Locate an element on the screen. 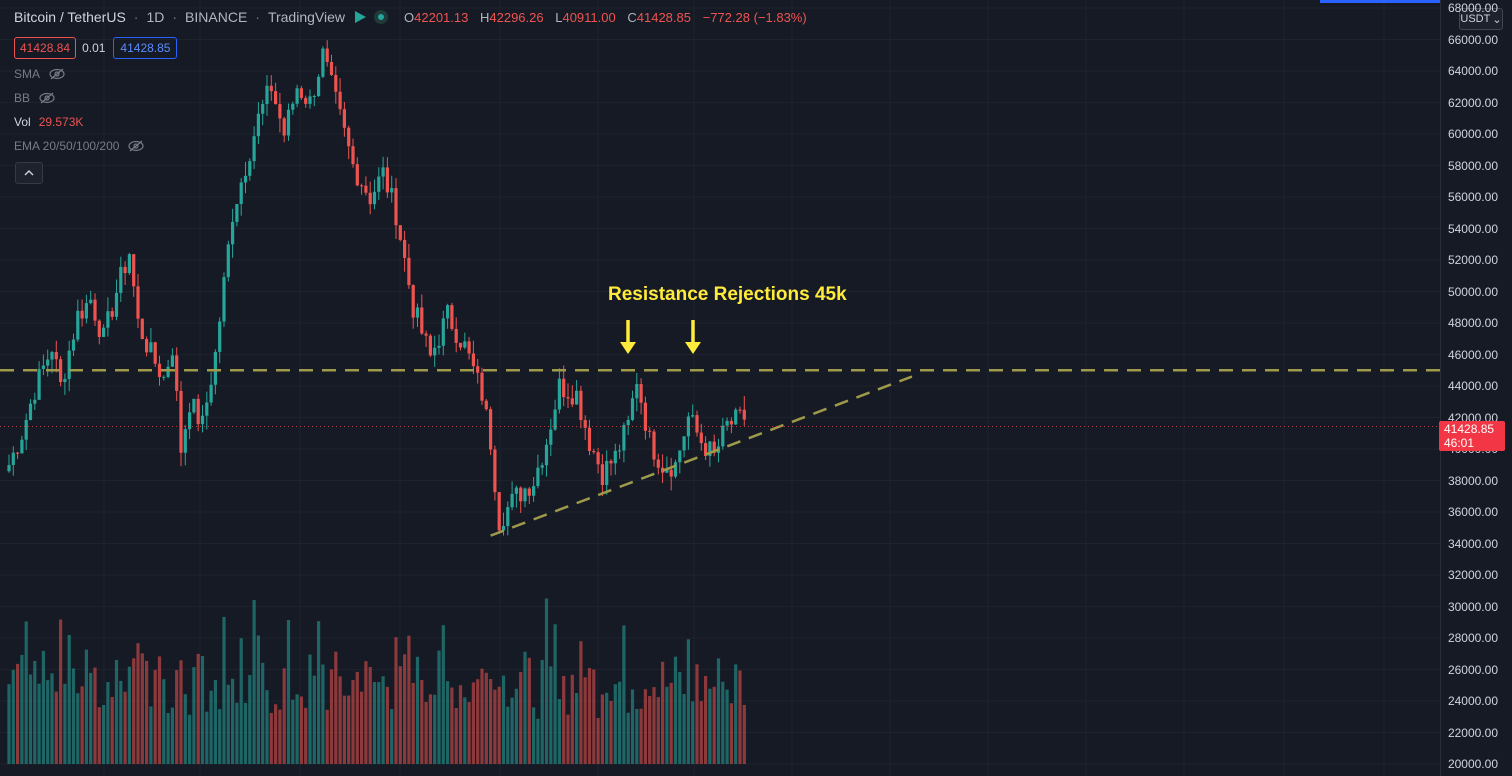 The image size is (1512, 776). indicator-volume-value: 29.573K is located at coordinates (61, 122).